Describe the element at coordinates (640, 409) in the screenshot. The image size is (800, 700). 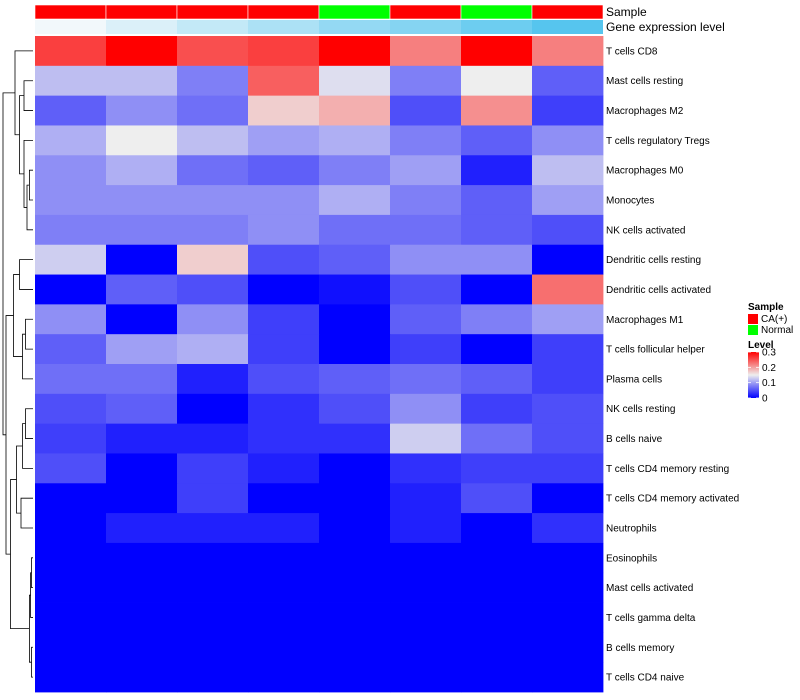
I see `row-label: NK cells resting` at that location.